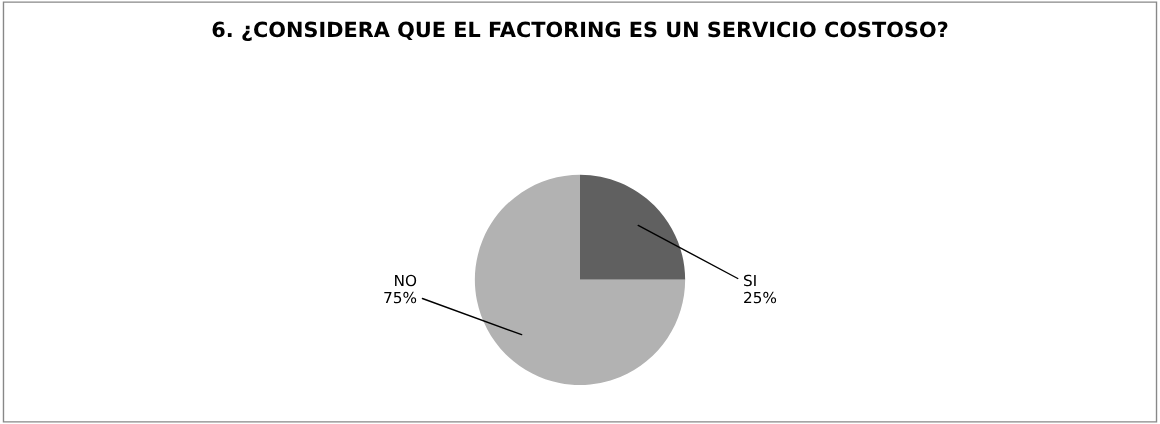  Describe the element at coordinates (760, 297) in the screenshot. I see `data-label: 25%` at that location.